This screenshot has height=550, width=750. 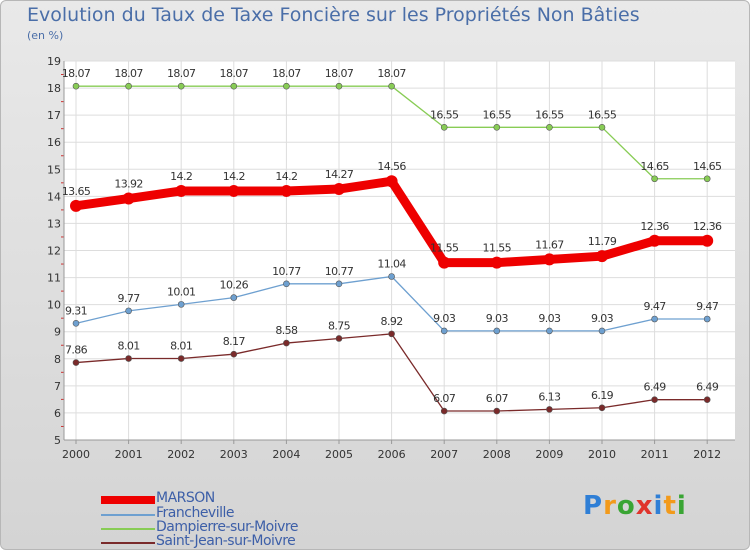 What do you see at coordinates (54, 305) in the screenshot?
I see `y-tick-label: 10` at bounding box center [54, 305].